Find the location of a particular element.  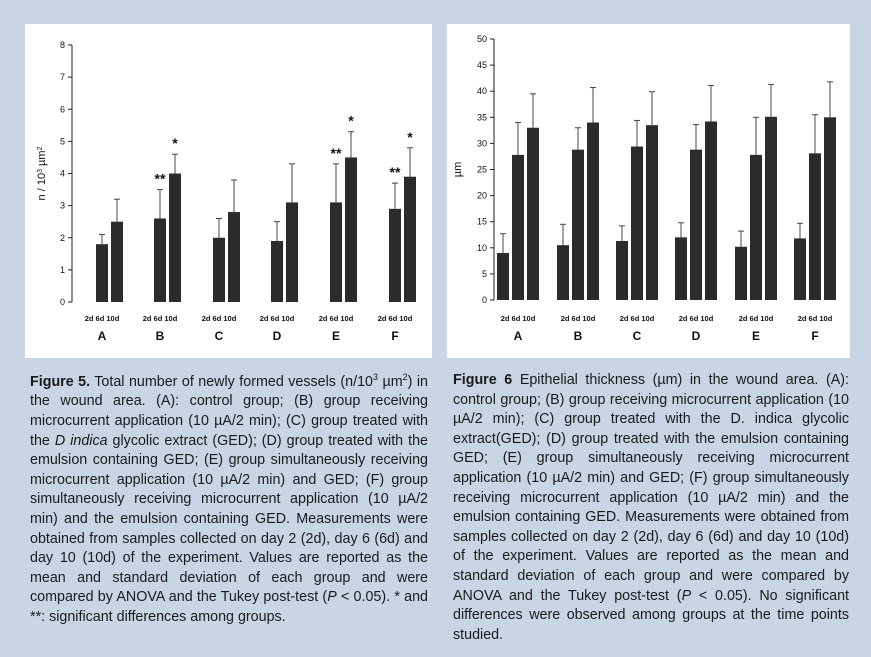

fig5-group-label-F: F is located at coordinates (394, 336).